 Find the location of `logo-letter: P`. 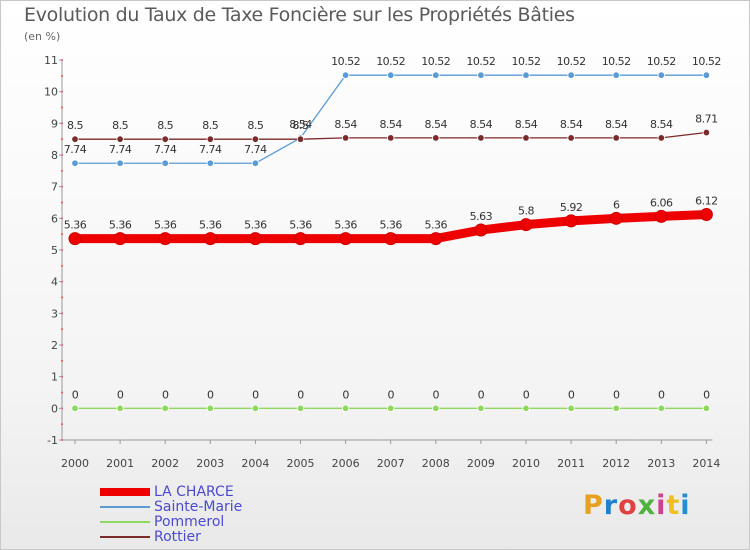

logo-letter: P is located at coordinates (593, 505).